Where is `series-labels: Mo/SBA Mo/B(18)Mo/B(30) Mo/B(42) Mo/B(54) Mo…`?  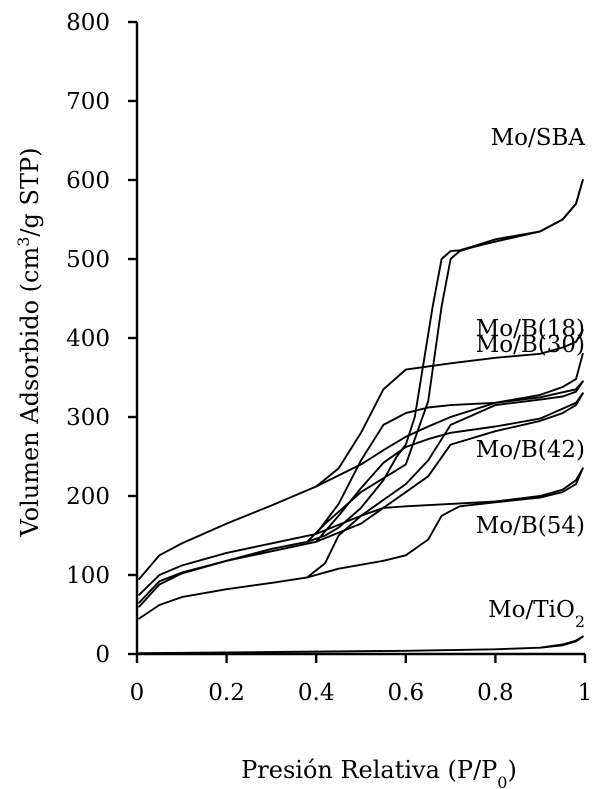
series-labels: Mo/SBA Mo/B(18)Mo/B(30) Mo/B(42) Mo/B(54) Mo… is located at coordinates (531, 378).